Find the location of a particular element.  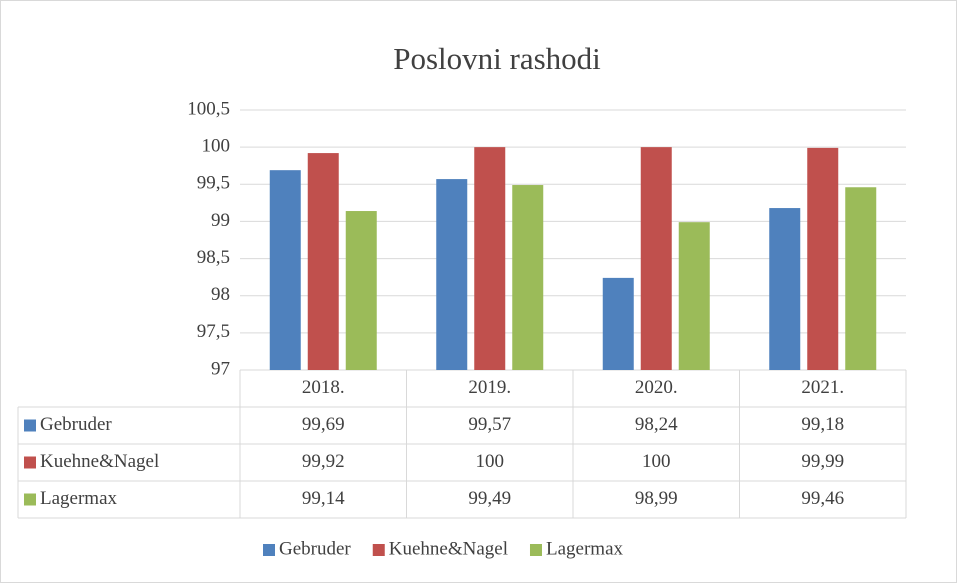

x-tick-label: 2020. is located at coordinates (656, 387).